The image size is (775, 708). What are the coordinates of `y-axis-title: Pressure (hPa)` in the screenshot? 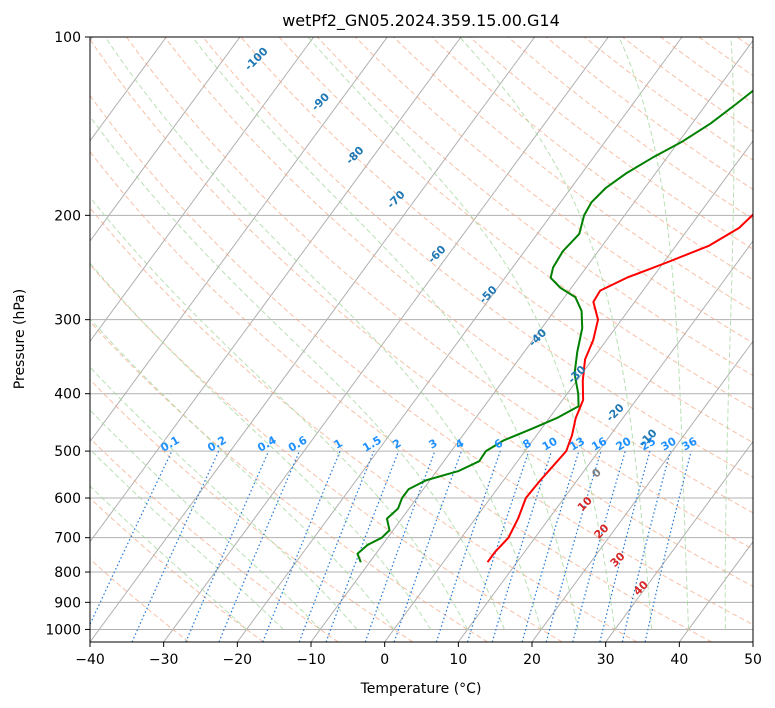 It's located at (20, 339).